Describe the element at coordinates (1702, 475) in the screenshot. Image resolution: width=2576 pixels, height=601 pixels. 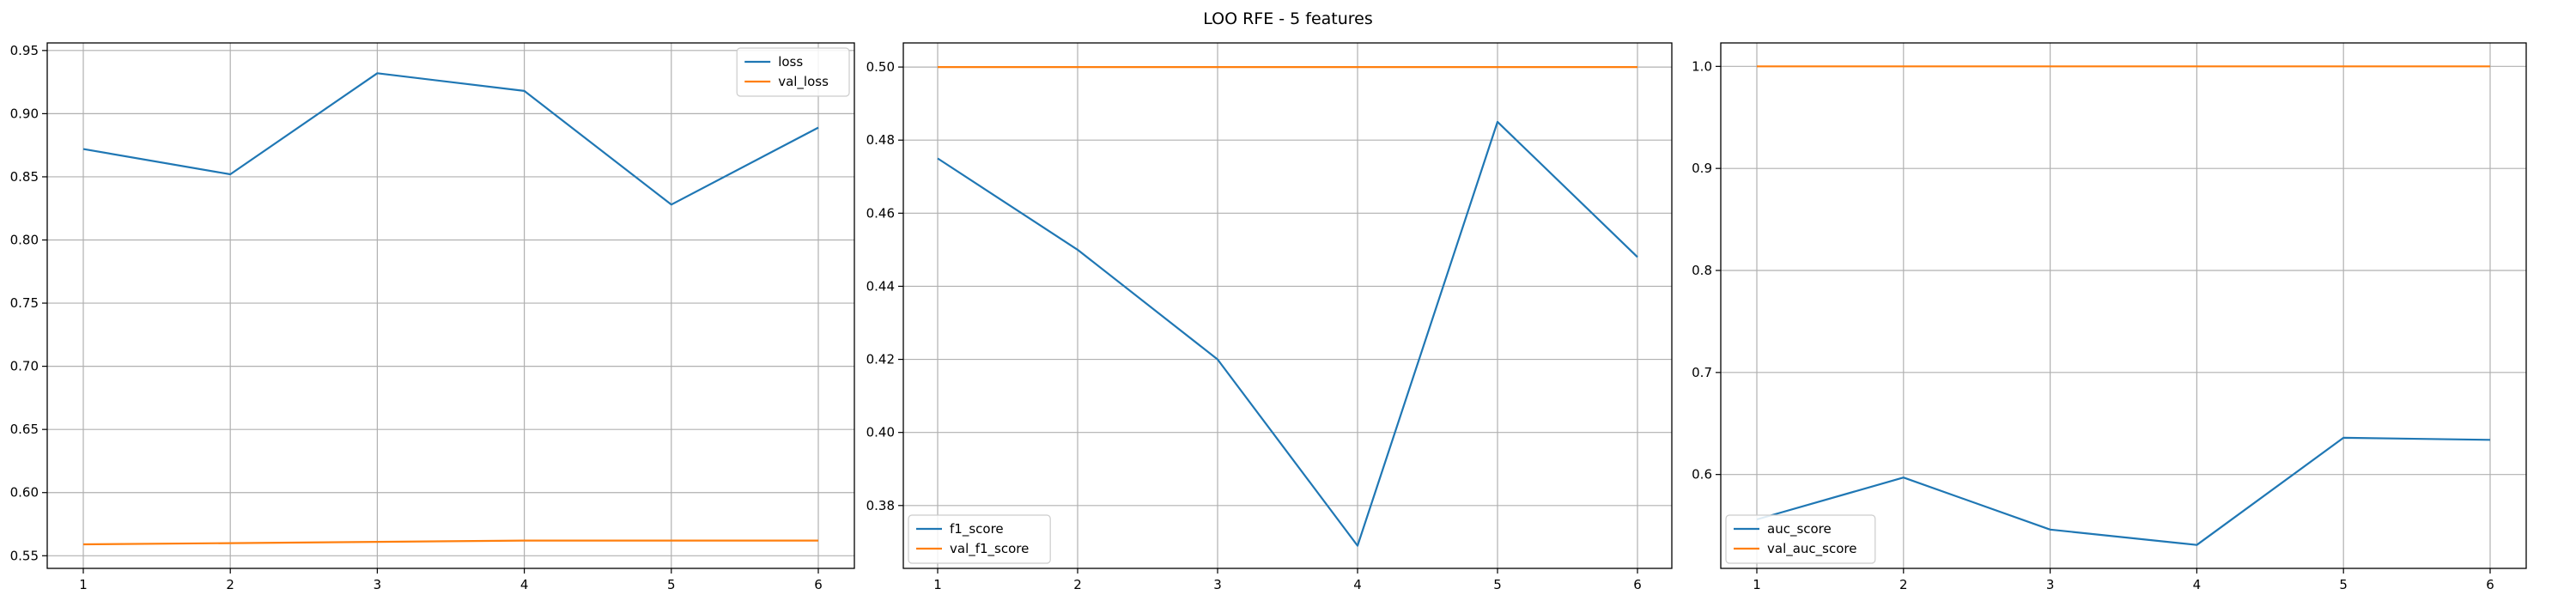
I see `y-tick-label: 0.6` at that location.